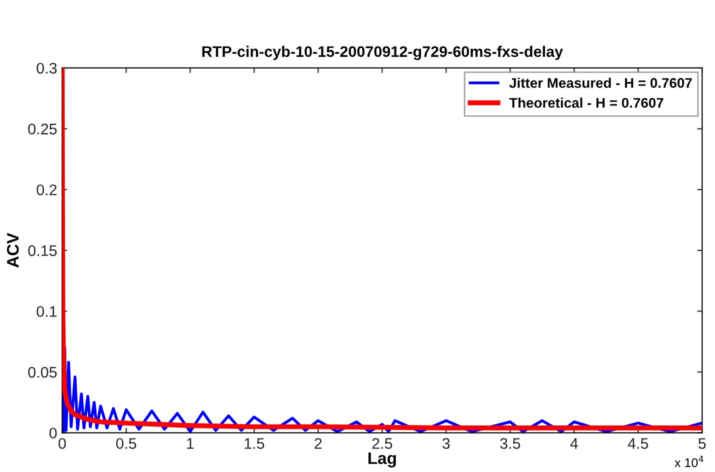 The image size is (715, 472). Describe the element at coordinates (42, 250) in the screenshot. I see `y-tick-label: 0.15` at that location.